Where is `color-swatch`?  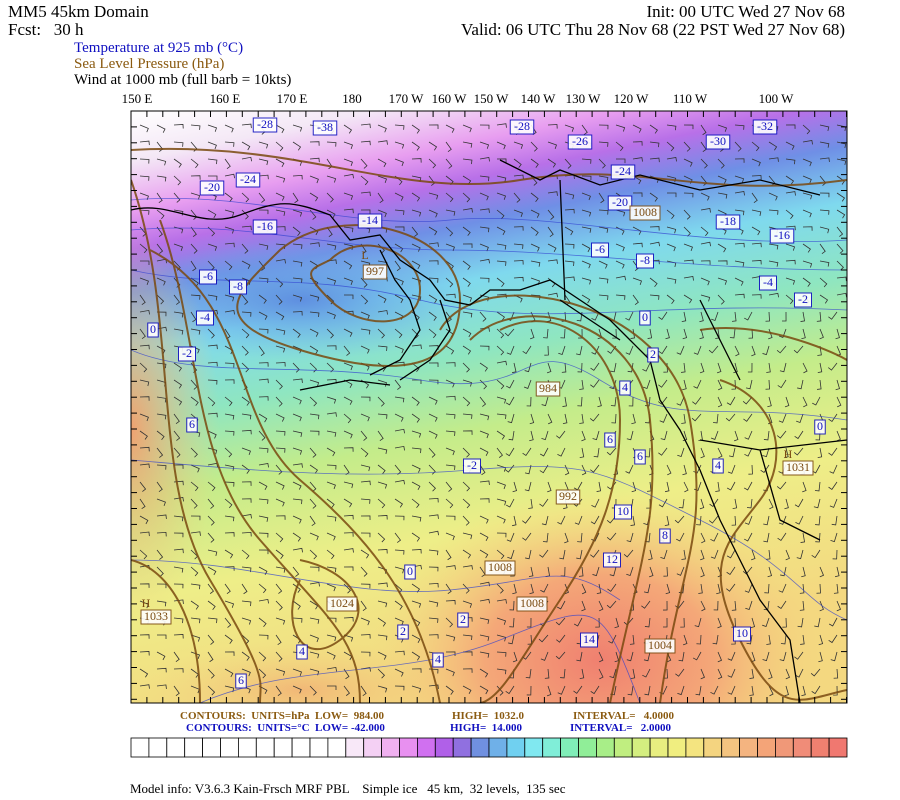 color-swatch is located at coordinates (176, 747).